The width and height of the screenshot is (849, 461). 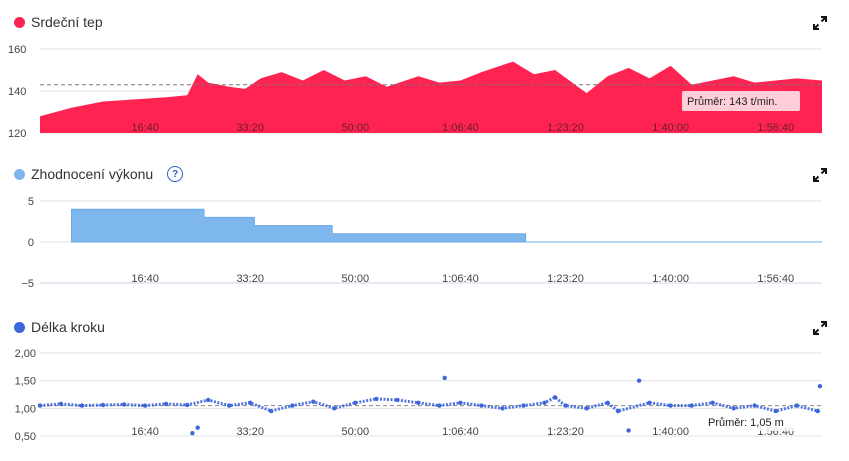 I want to click on perf-y-tick-label: −5, so click(x=27, y=284).